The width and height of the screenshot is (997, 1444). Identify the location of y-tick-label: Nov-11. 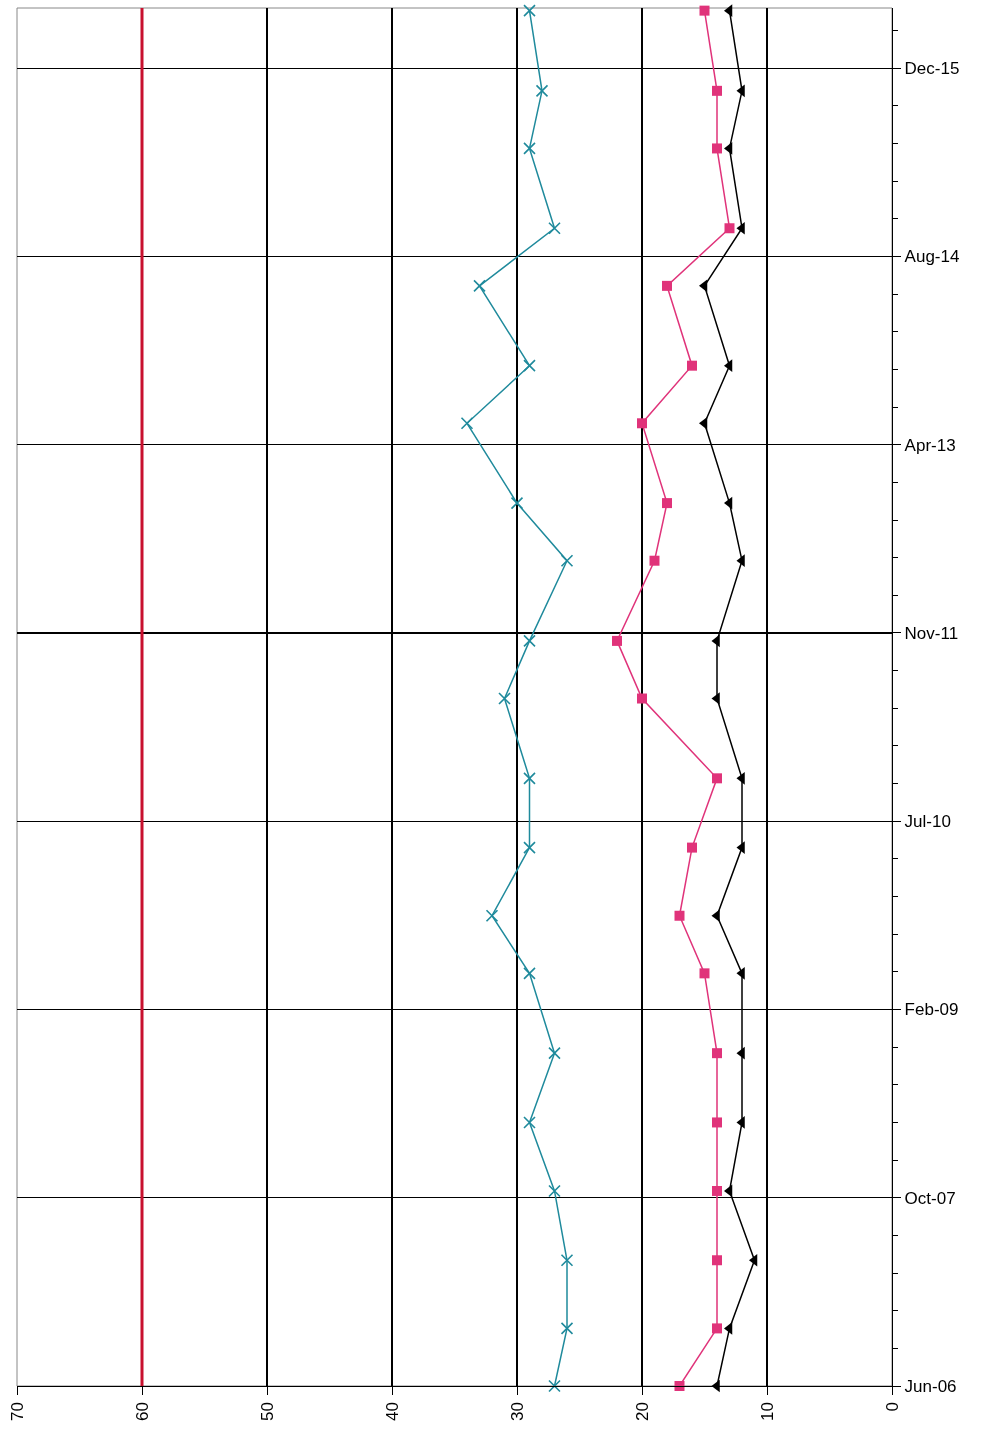
(931, 633).